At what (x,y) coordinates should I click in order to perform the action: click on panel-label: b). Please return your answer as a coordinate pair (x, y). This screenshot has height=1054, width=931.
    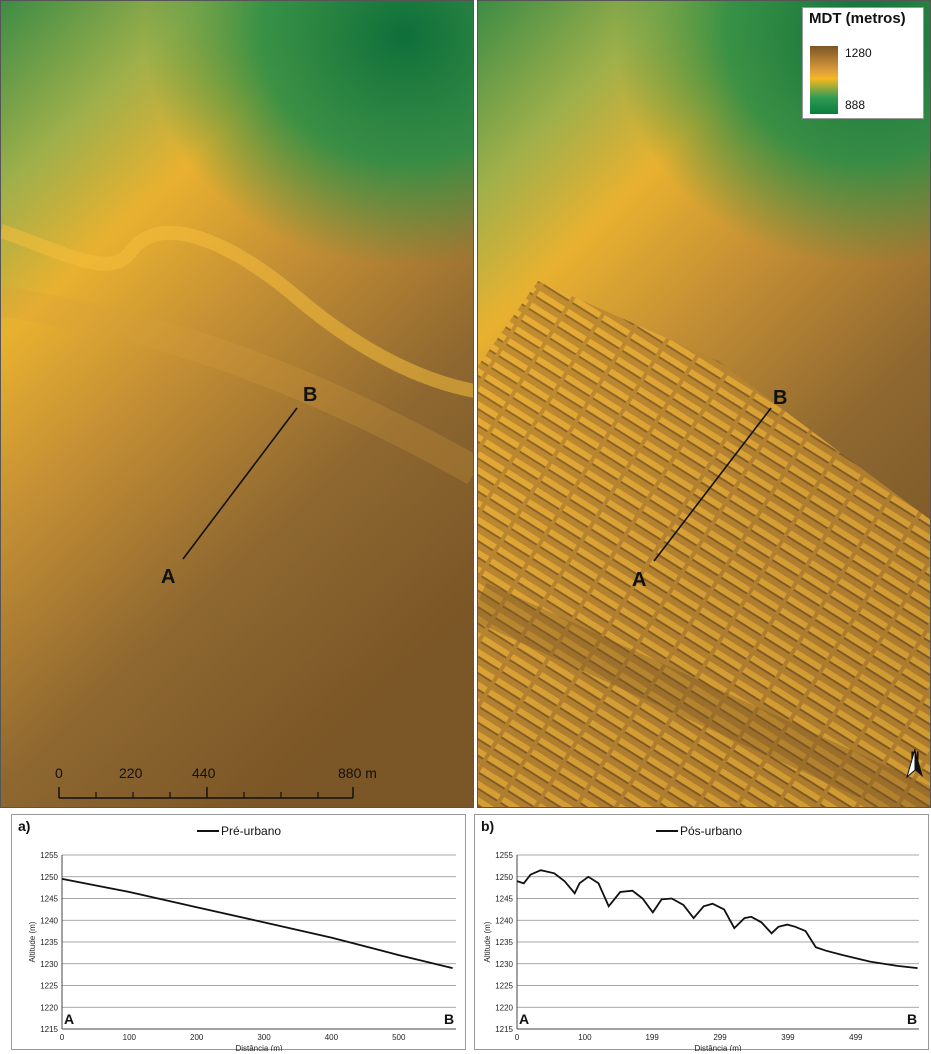
    Looking at the image, I should click on (487, 826).